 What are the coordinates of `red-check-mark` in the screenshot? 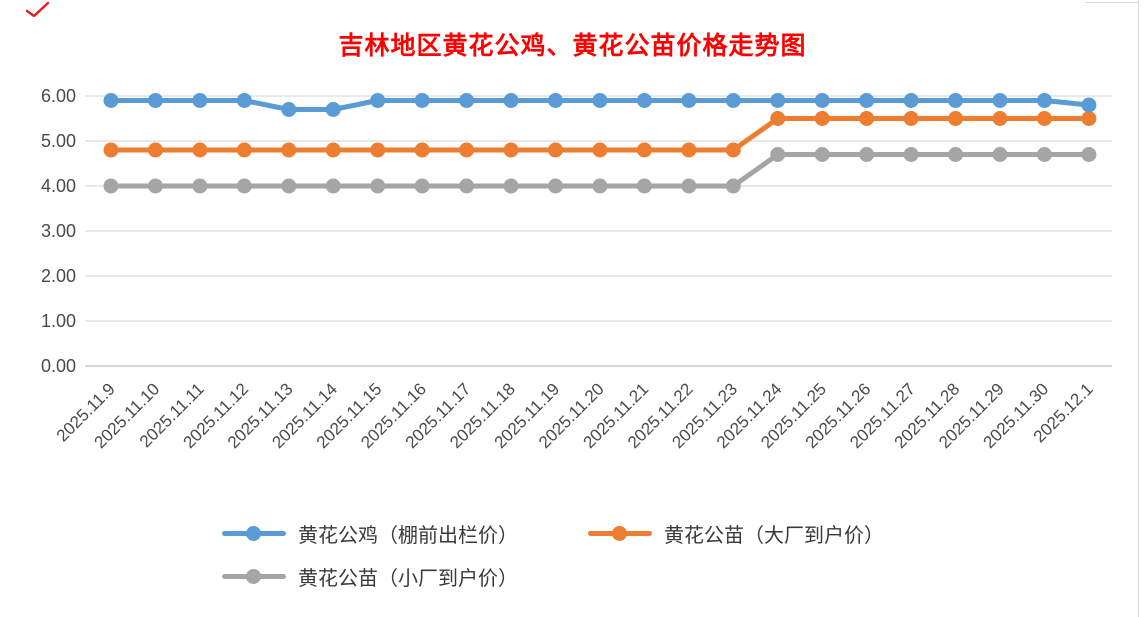 It's located at (37, 9).